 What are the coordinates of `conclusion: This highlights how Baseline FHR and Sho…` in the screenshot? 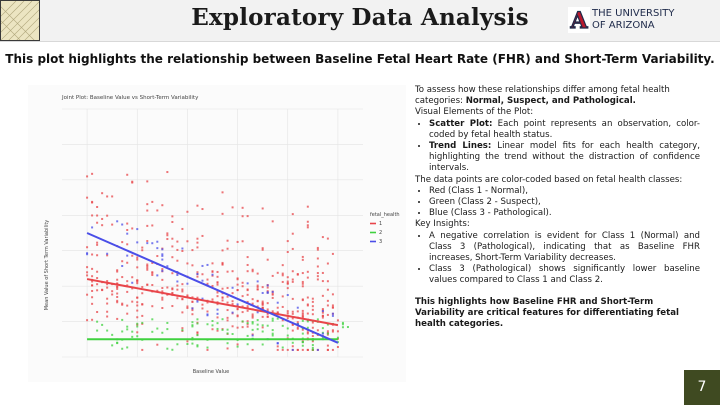 It's located at (557, 314).